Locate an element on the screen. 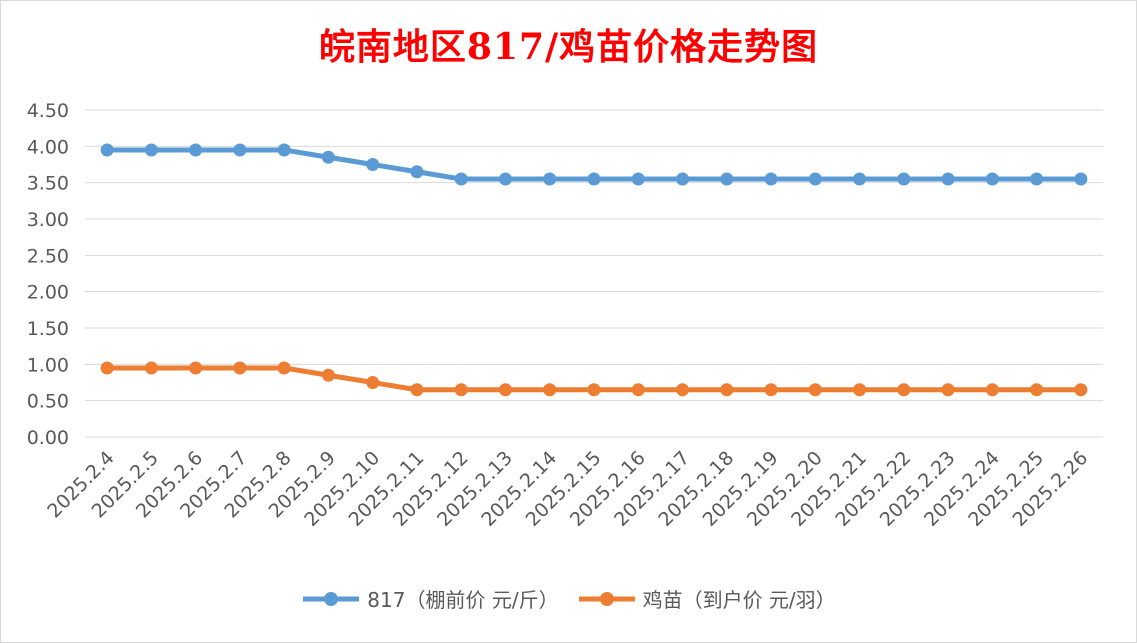 The height and width of the screenshot is (643, 1137). y-tick-label: 3.50 is located at coordinates (48, 184).